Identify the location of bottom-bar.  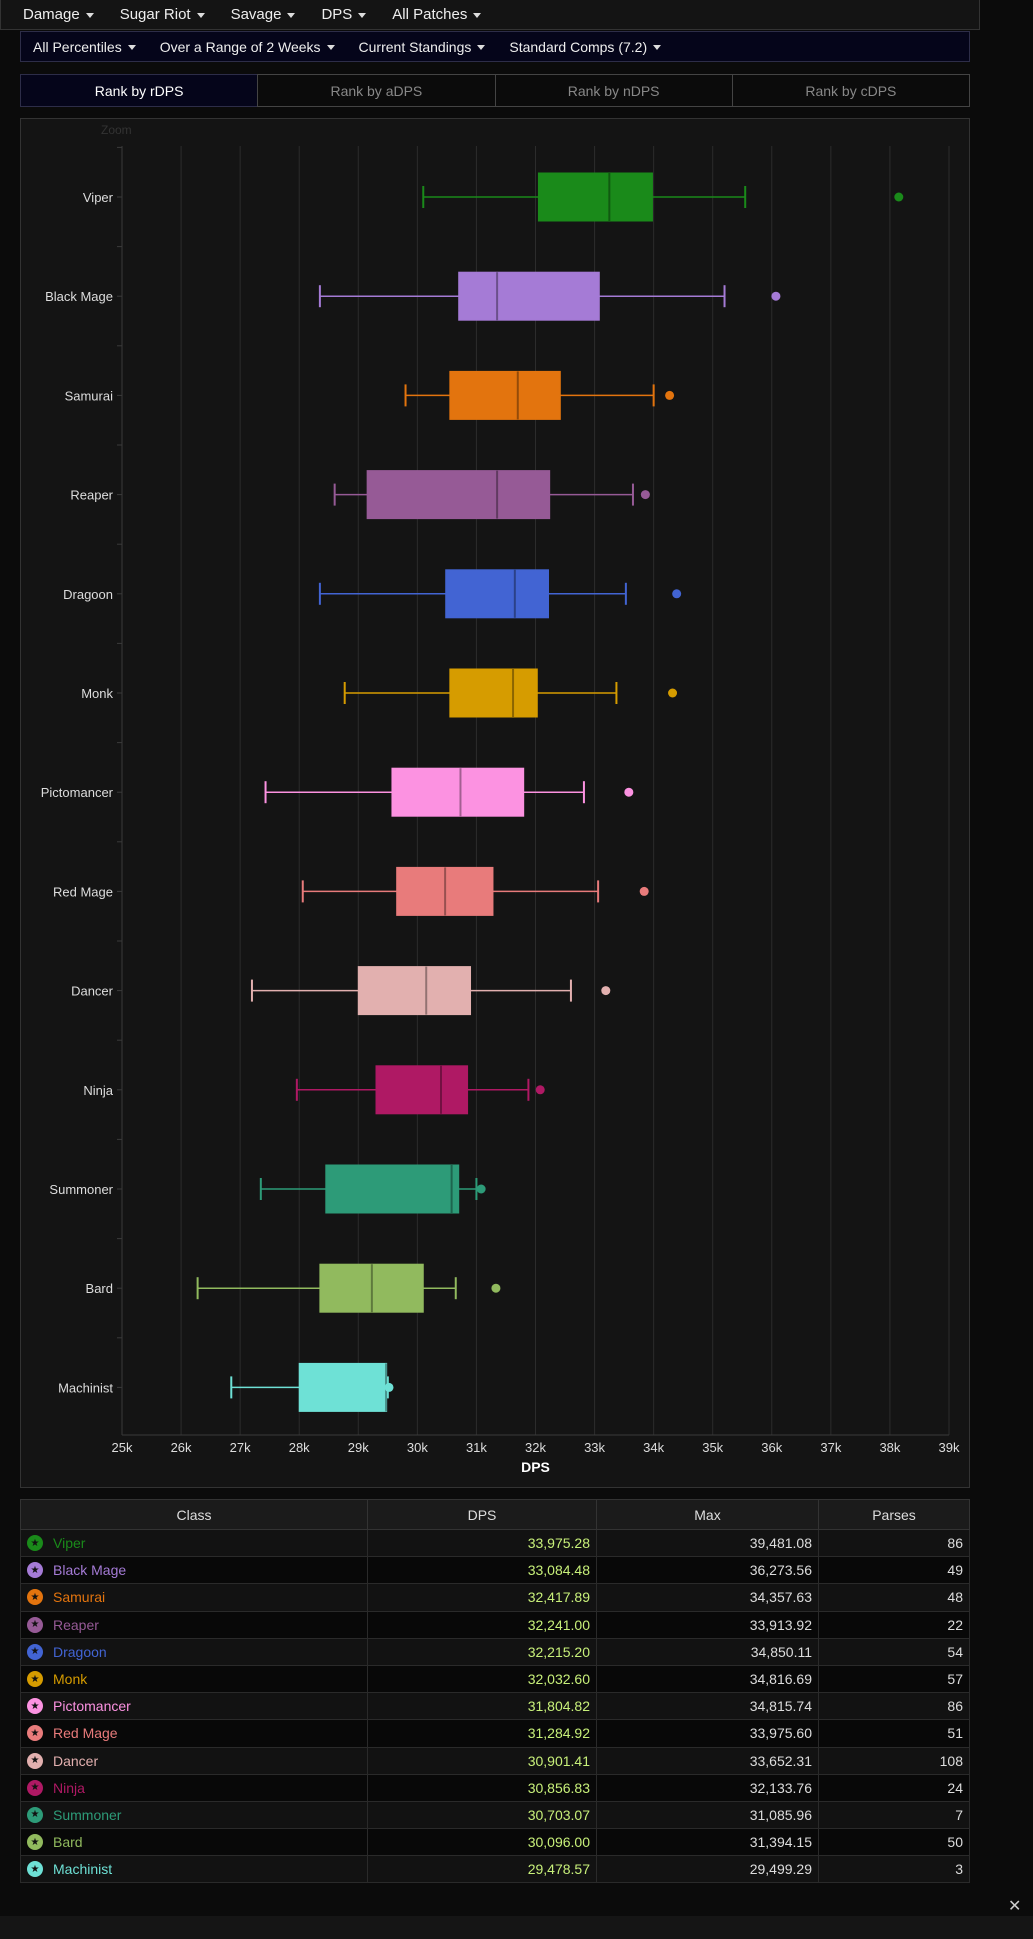
(516, 1927).